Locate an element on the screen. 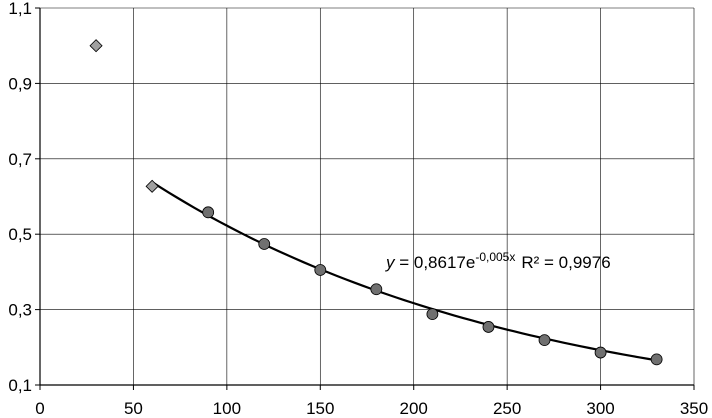 This screenshot has height=418, width=712. y-tick-label: 1,1 is located at coordinates (20, 9).